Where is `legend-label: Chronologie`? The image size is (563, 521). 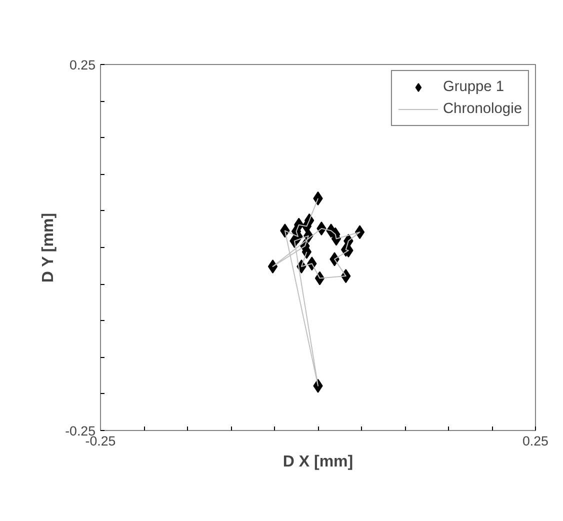 legend-label: Chronologie is located at coordinates (482, 109).